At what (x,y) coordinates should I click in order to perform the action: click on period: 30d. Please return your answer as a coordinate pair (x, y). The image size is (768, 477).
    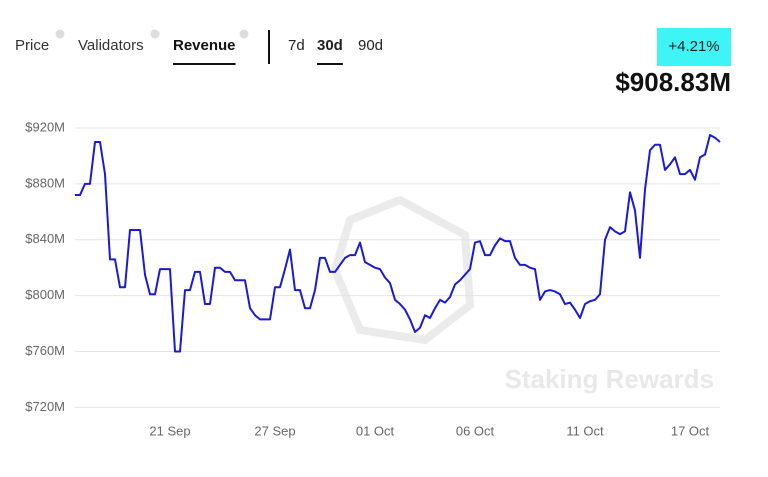
    Looking at the image, I should click on (330, 45).